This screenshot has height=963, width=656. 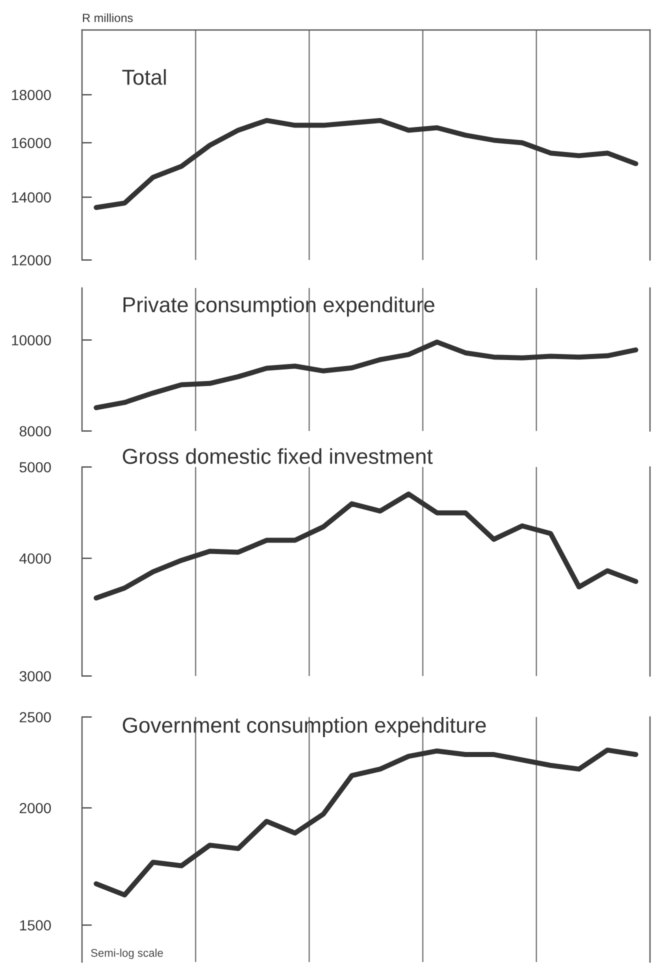 What do you see at coordinates (35, 717) in the screenshot?
I see `y-tick-label: 2500` at bounding box center [35, 717].